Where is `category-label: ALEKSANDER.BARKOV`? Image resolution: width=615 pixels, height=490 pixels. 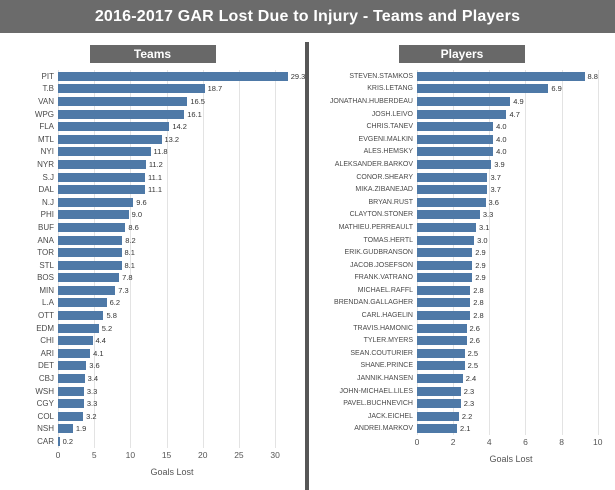 category-label: ALEKSANDER.BARKOV is located at coordinates (373, 164).